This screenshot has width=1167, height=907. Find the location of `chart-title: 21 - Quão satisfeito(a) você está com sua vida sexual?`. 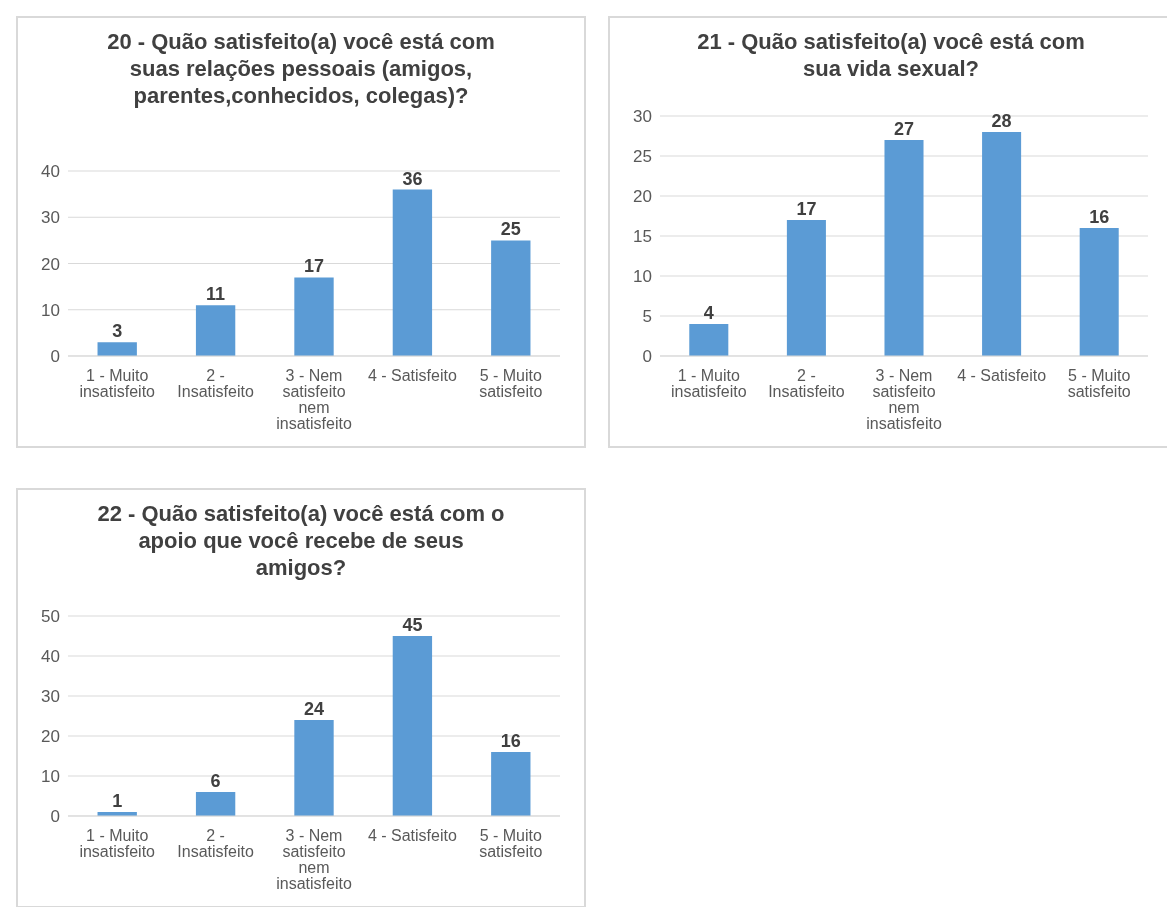

chart-title: 21 - Quão satisfeito(a) você está com sua vida sexual? is located at coordinates (891, 55).